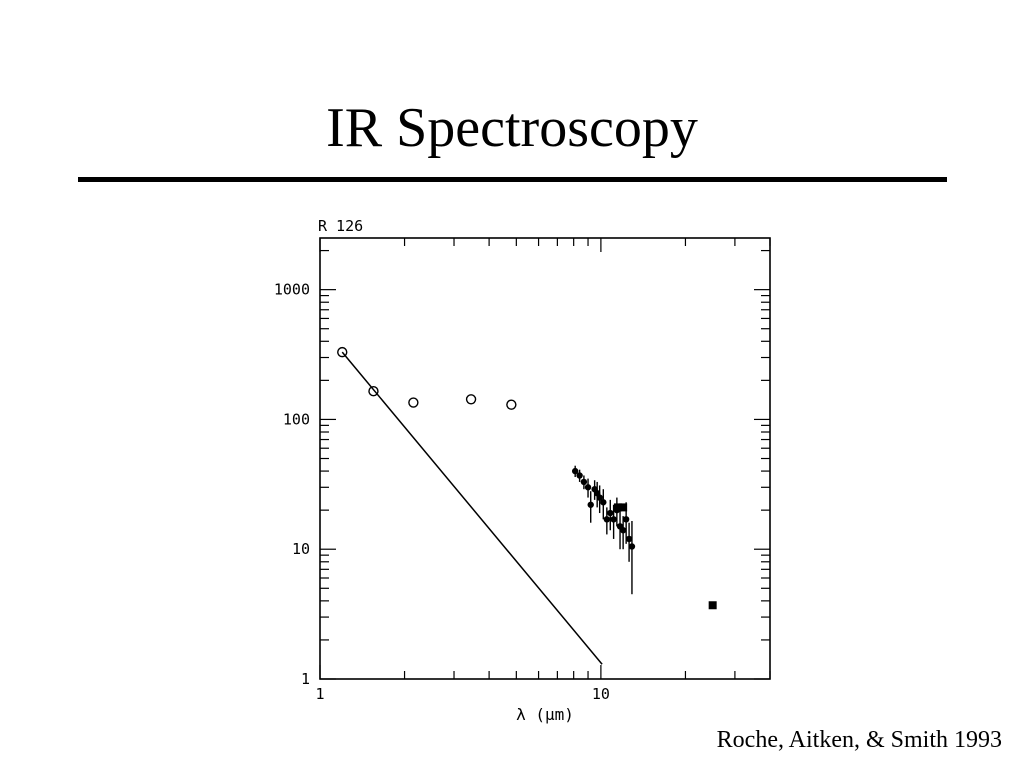  I want to click on y-tick-label: 10, so click(301, 549).